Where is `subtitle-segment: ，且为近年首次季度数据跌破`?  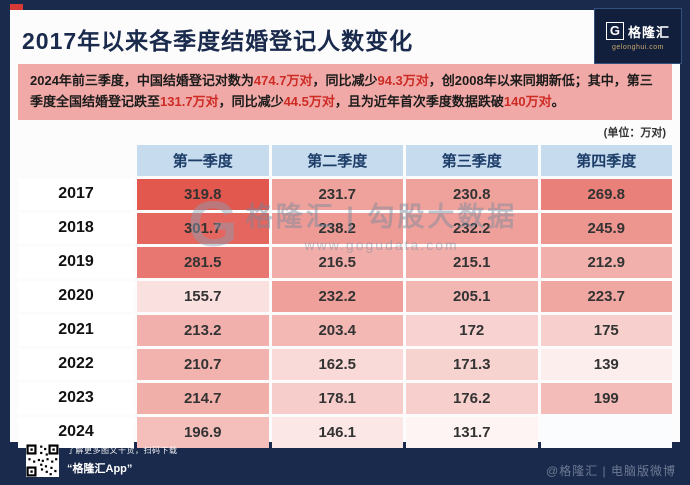
subtitle-segment: ，且为近年首次季度数据跌破 is located at coordinates (419, 101).